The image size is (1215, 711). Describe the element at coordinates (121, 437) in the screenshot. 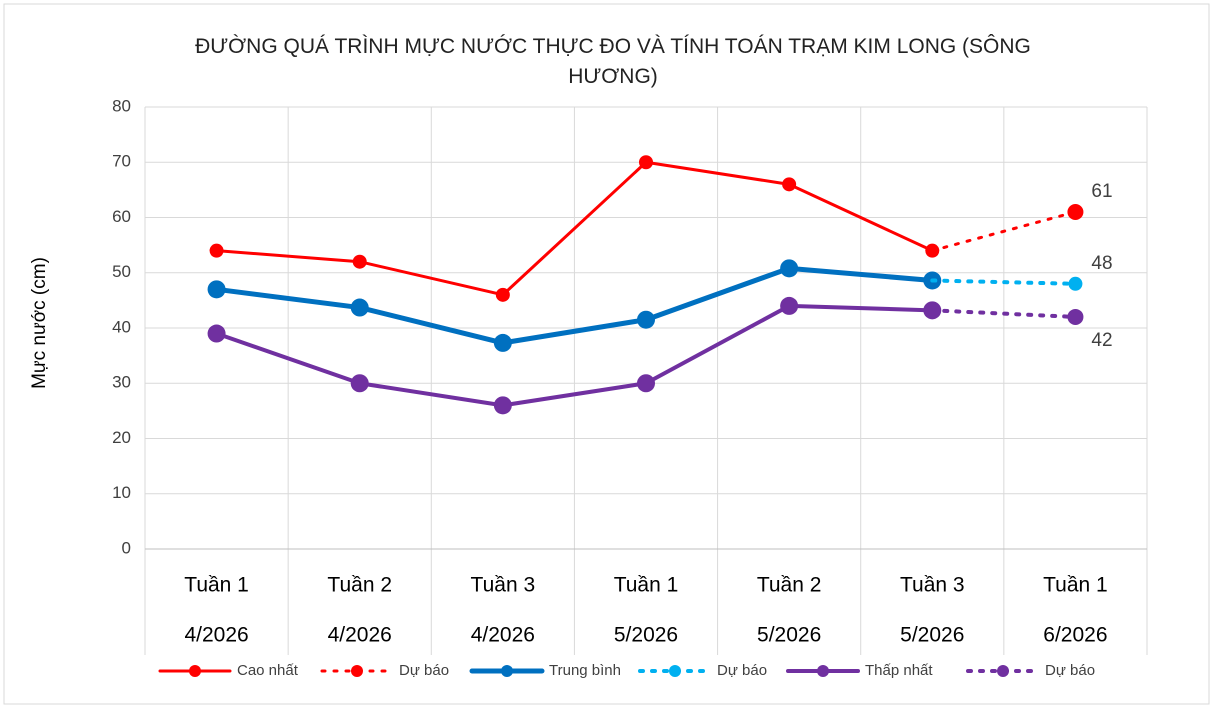

I see `y-tick-label: 20` at that location.